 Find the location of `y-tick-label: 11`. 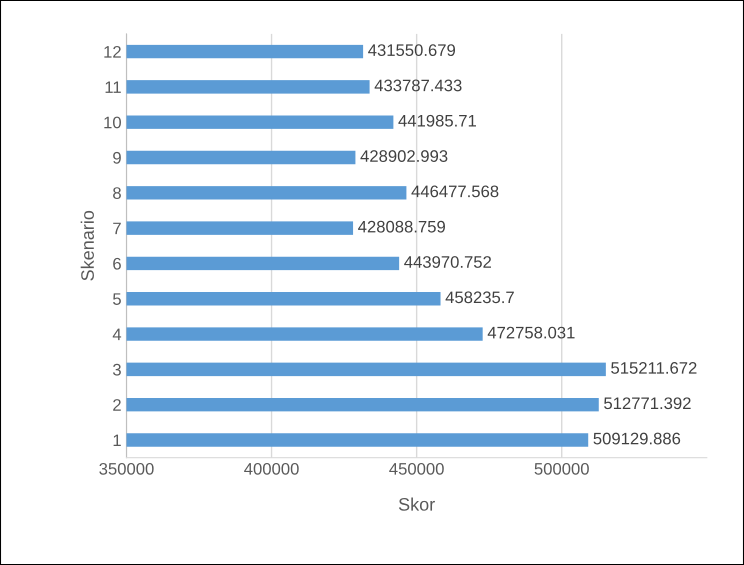

y-tick-label: 11 is located at coordinates (113, 87).